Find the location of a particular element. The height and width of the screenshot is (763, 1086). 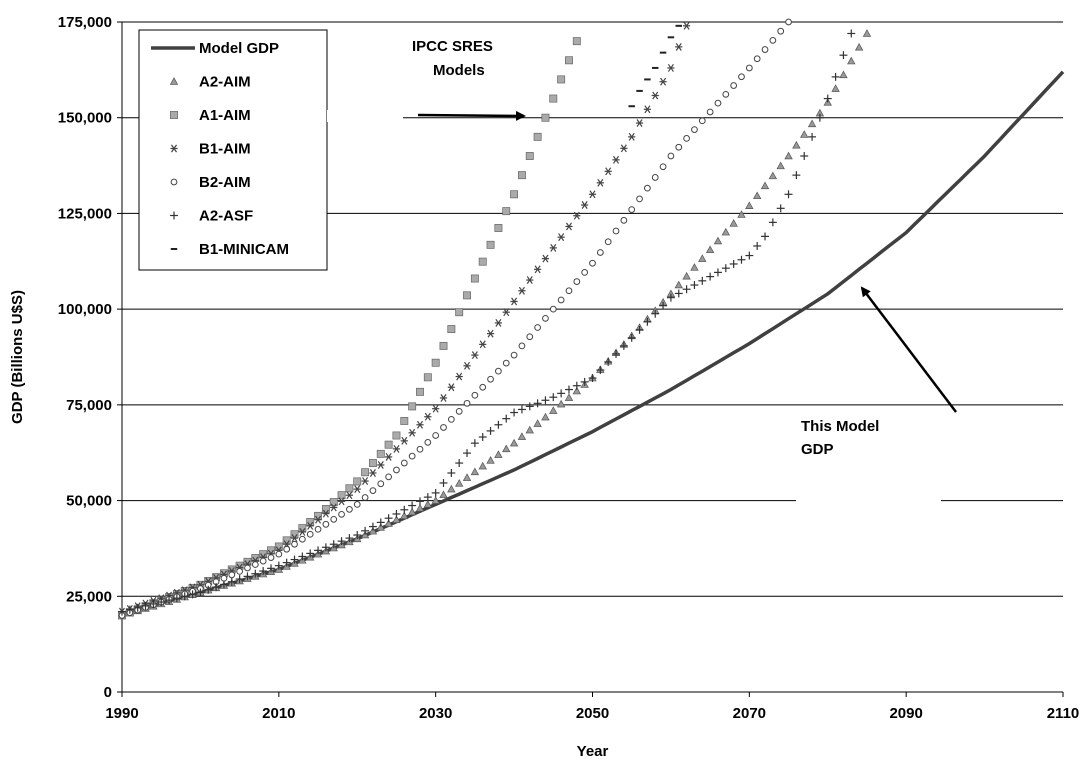

legend-item: A2-ASF is located at coordinates (211, 216).